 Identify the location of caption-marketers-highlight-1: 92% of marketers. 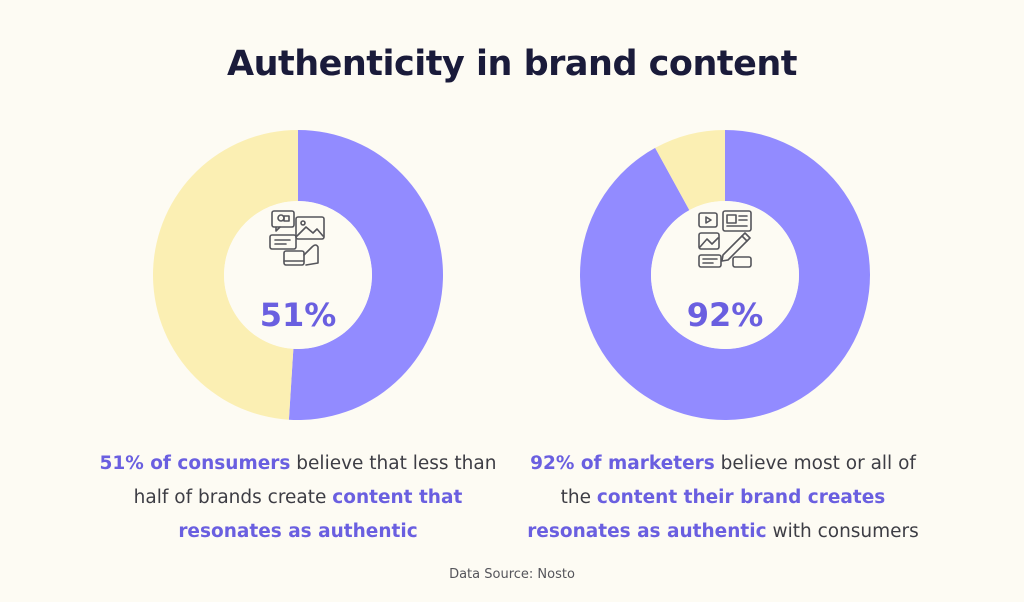
(622, 463).